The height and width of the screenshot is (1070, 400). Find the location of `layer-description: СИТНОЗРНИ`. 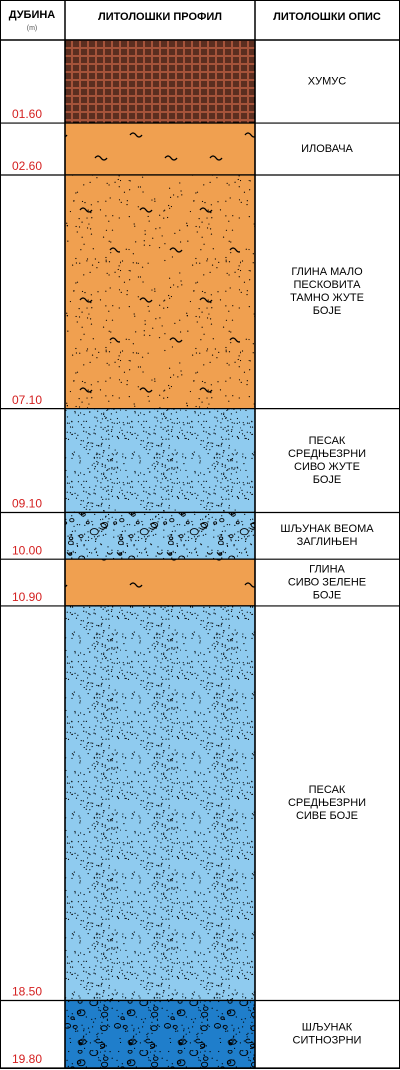

layer-description: СИТНОЗРНИ is located at coordinates (327, 1041).